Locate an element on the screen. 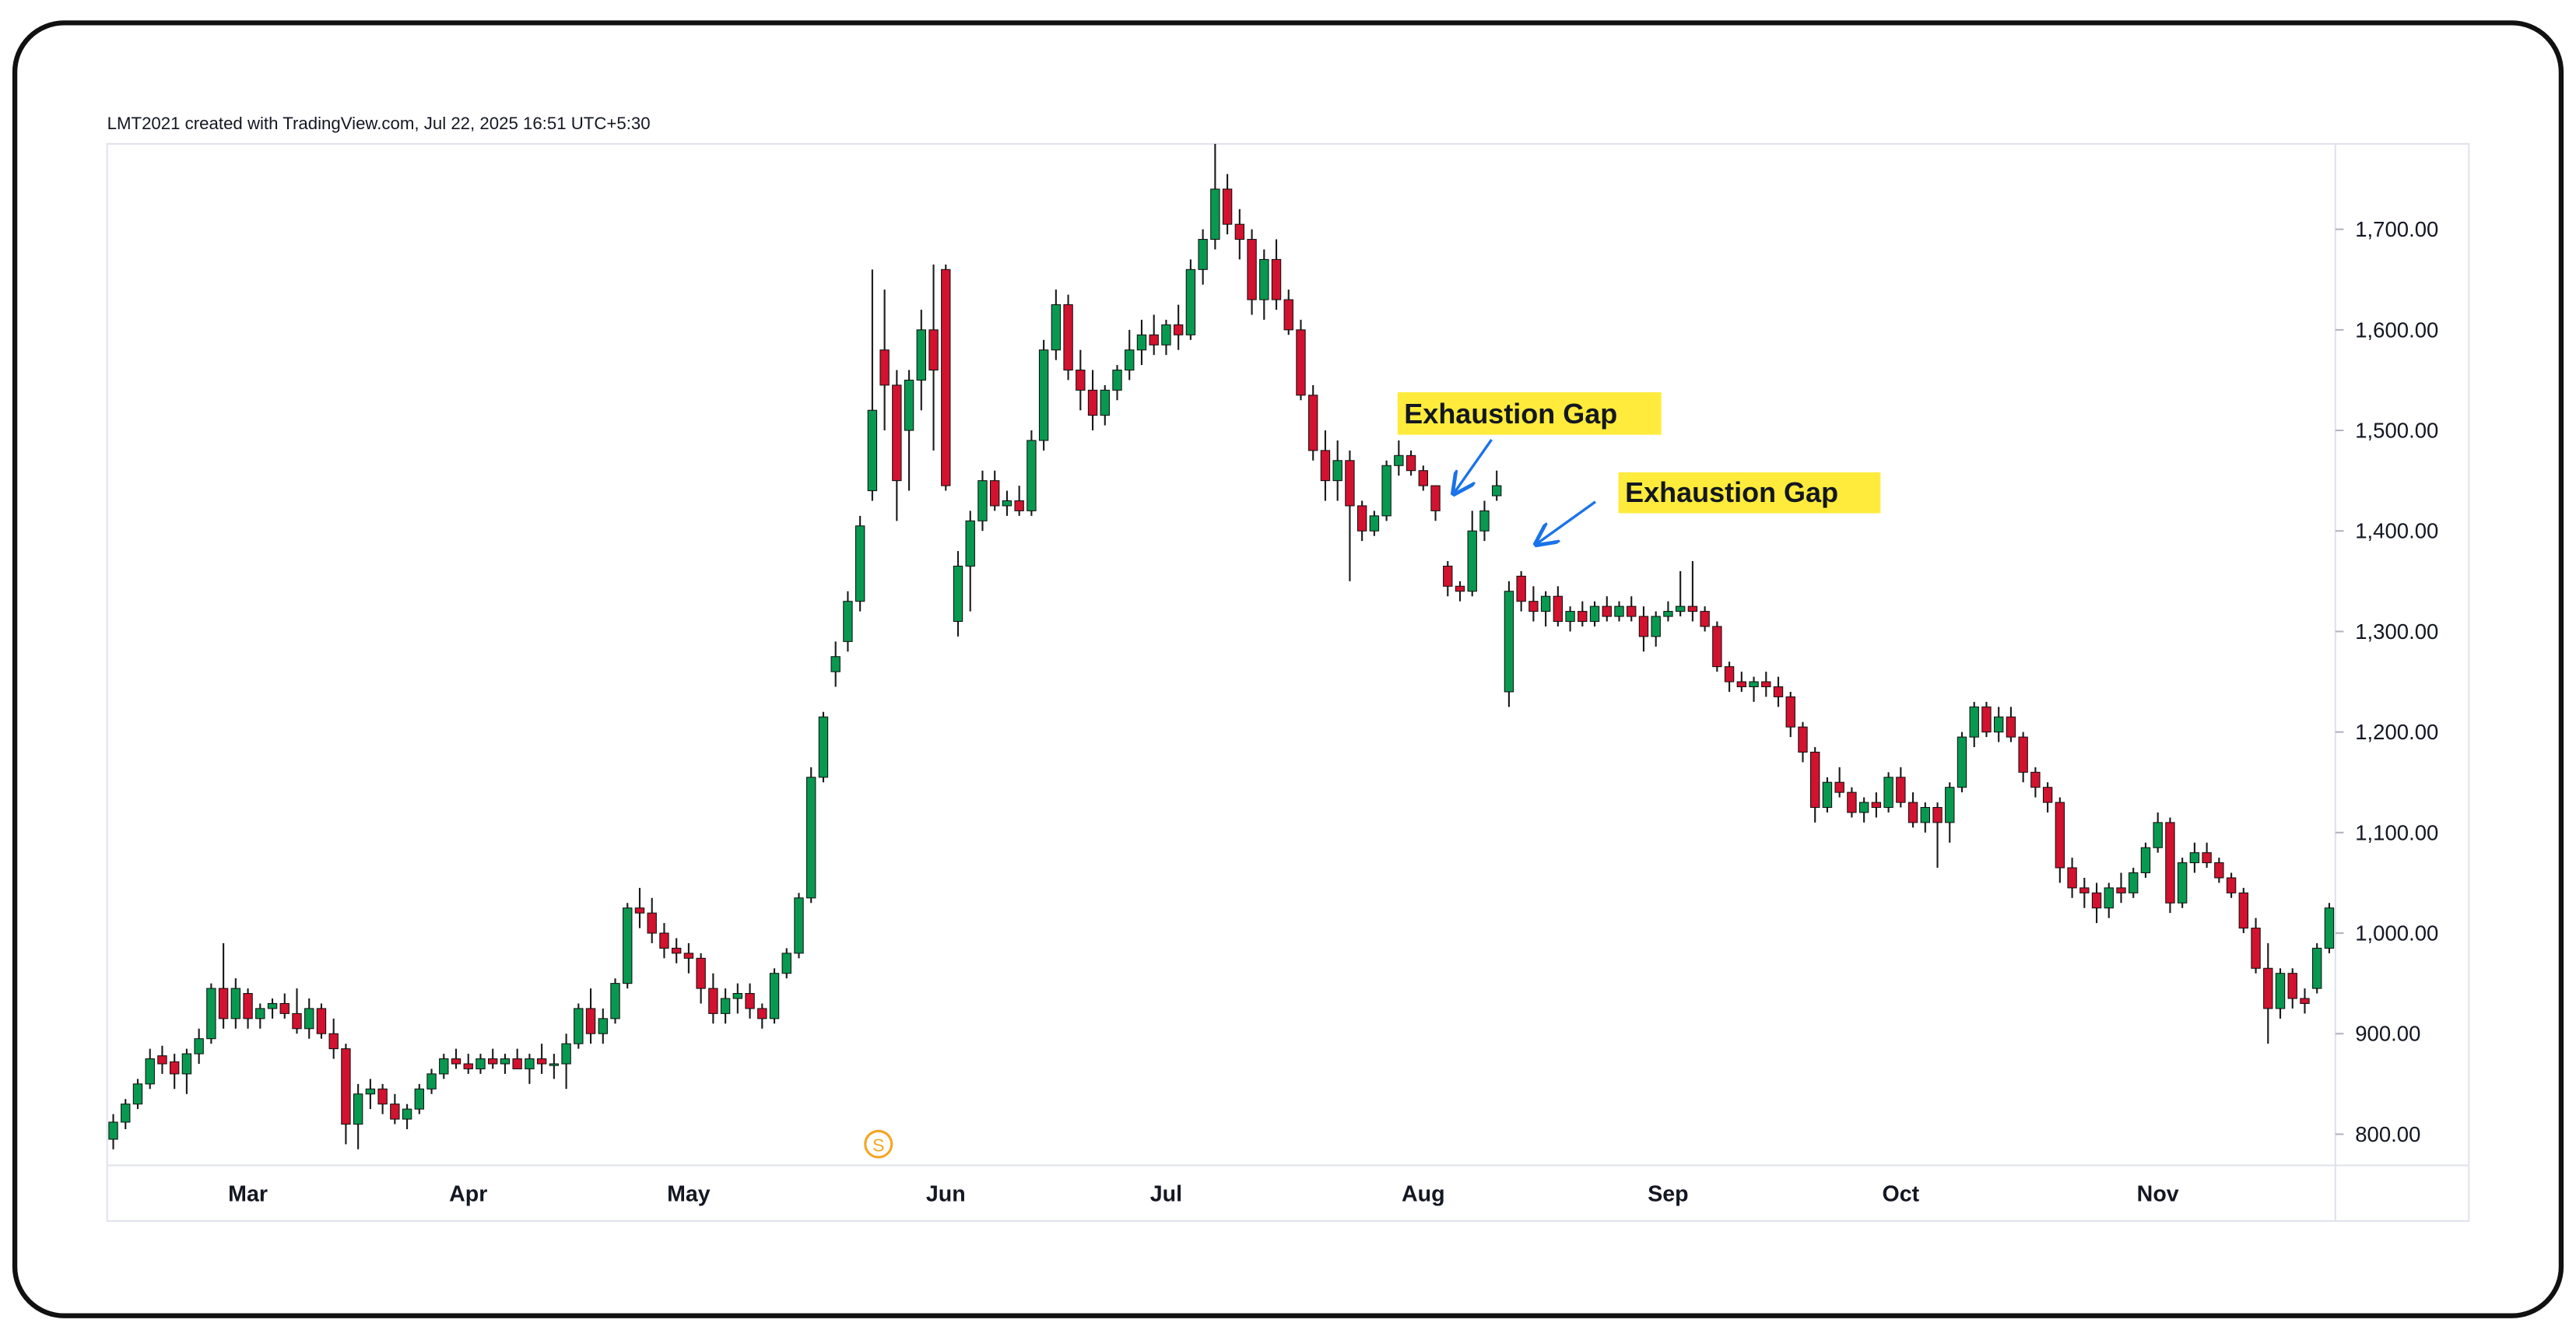 The width and height of the screenshot is (2576, 1337). x-tick-label: Sep is located at coordinates (1668, 1194).